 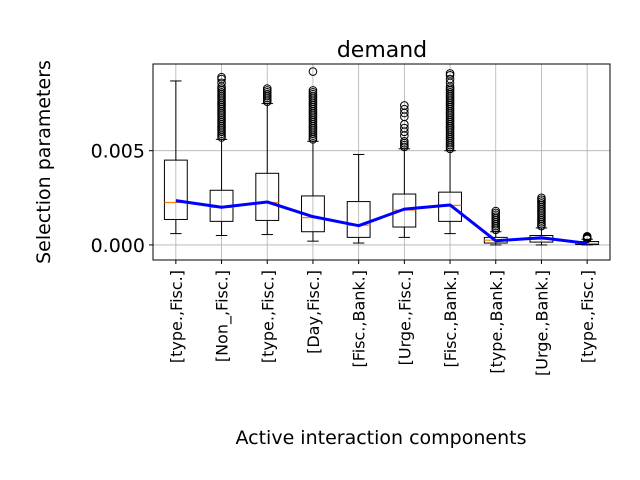 What do you see at coordinates (496, 322) in the screenshot?
I see `x-tick-label: [type.,Bank.]` at bounding box center [496, 322].